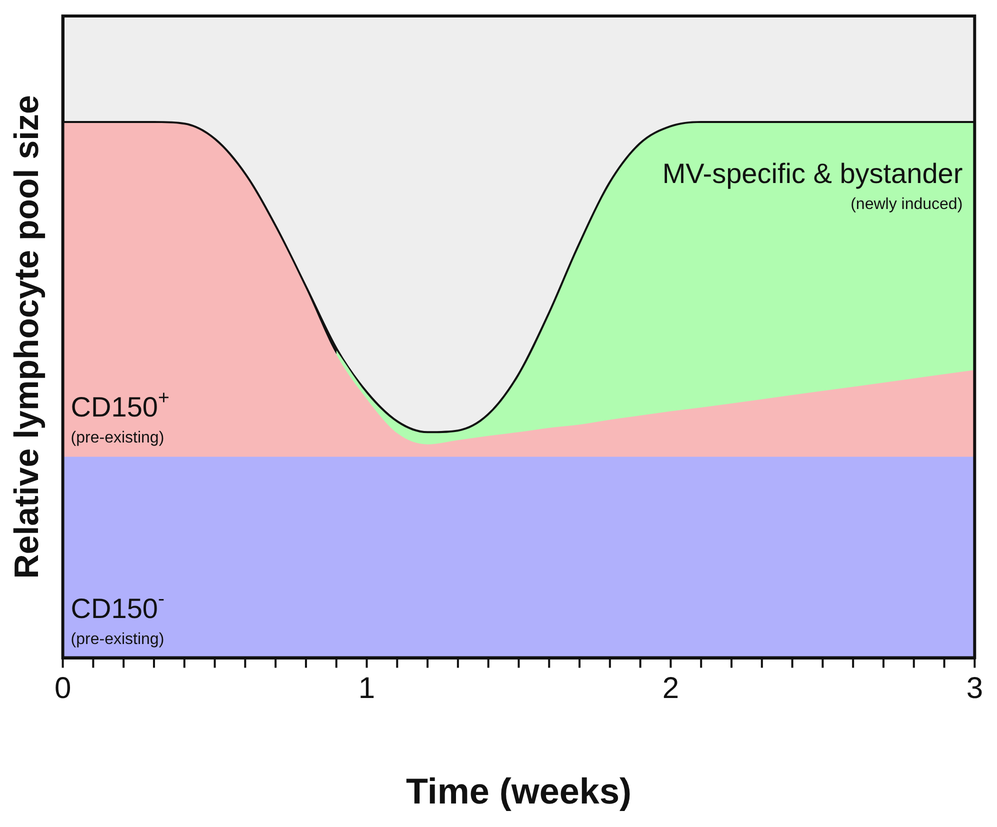 The width and height of the screenshot is (997, 827). What do you see at coordinates (63, 689) in the screenshot?
I see `x-tick-label: 0` at bounding box center [63, 689].